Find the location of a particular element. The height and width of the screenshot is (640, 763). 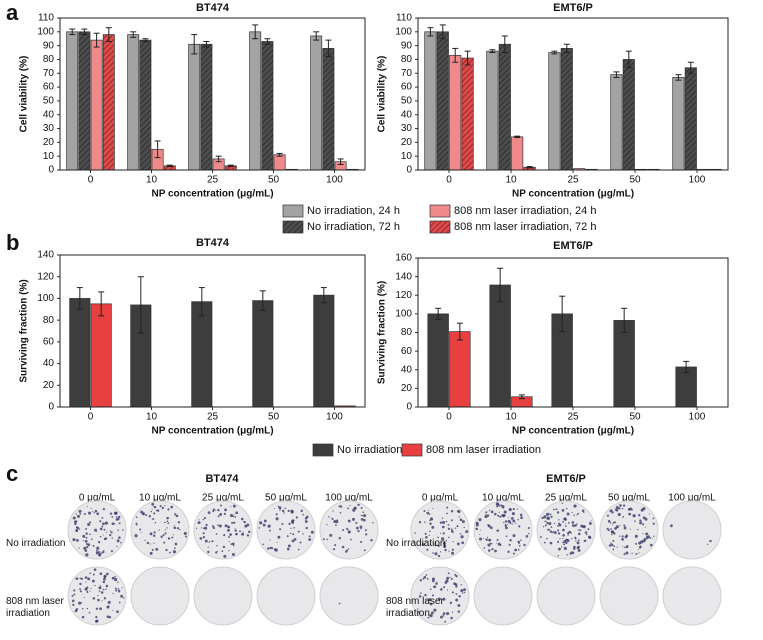

y-tick-label: 20 is located at coordinates (49, 142).